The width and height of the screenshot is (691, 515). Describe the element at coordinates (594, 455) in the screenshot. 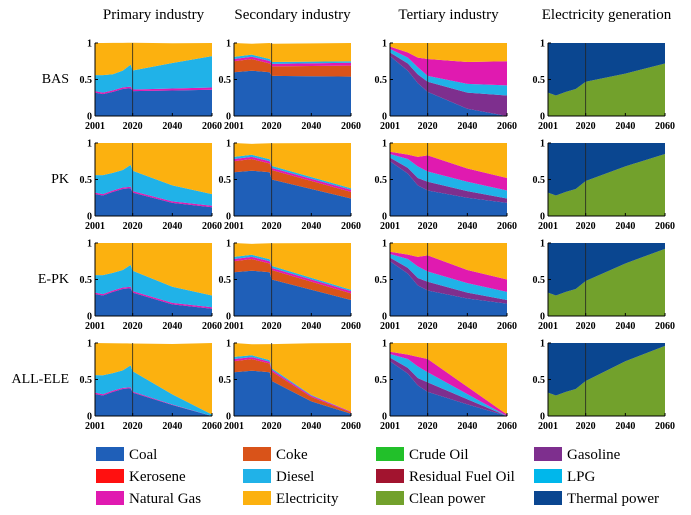

I see `legend-label: Gasoline` at that location.